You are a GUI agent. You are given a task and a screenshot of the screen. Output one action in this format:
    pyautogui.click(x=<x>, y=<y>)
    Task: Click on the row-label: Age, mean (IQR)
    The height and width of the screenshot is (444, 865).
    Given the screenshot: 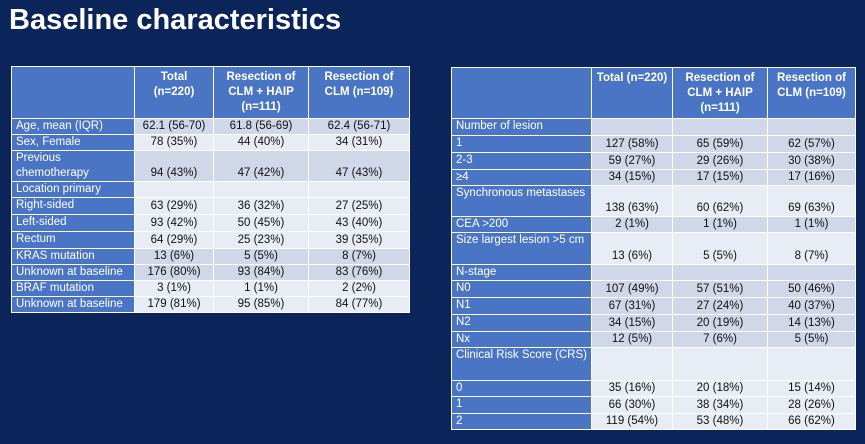 What is the action you would take?
    pyautogui.click(x=73, y=126)
    